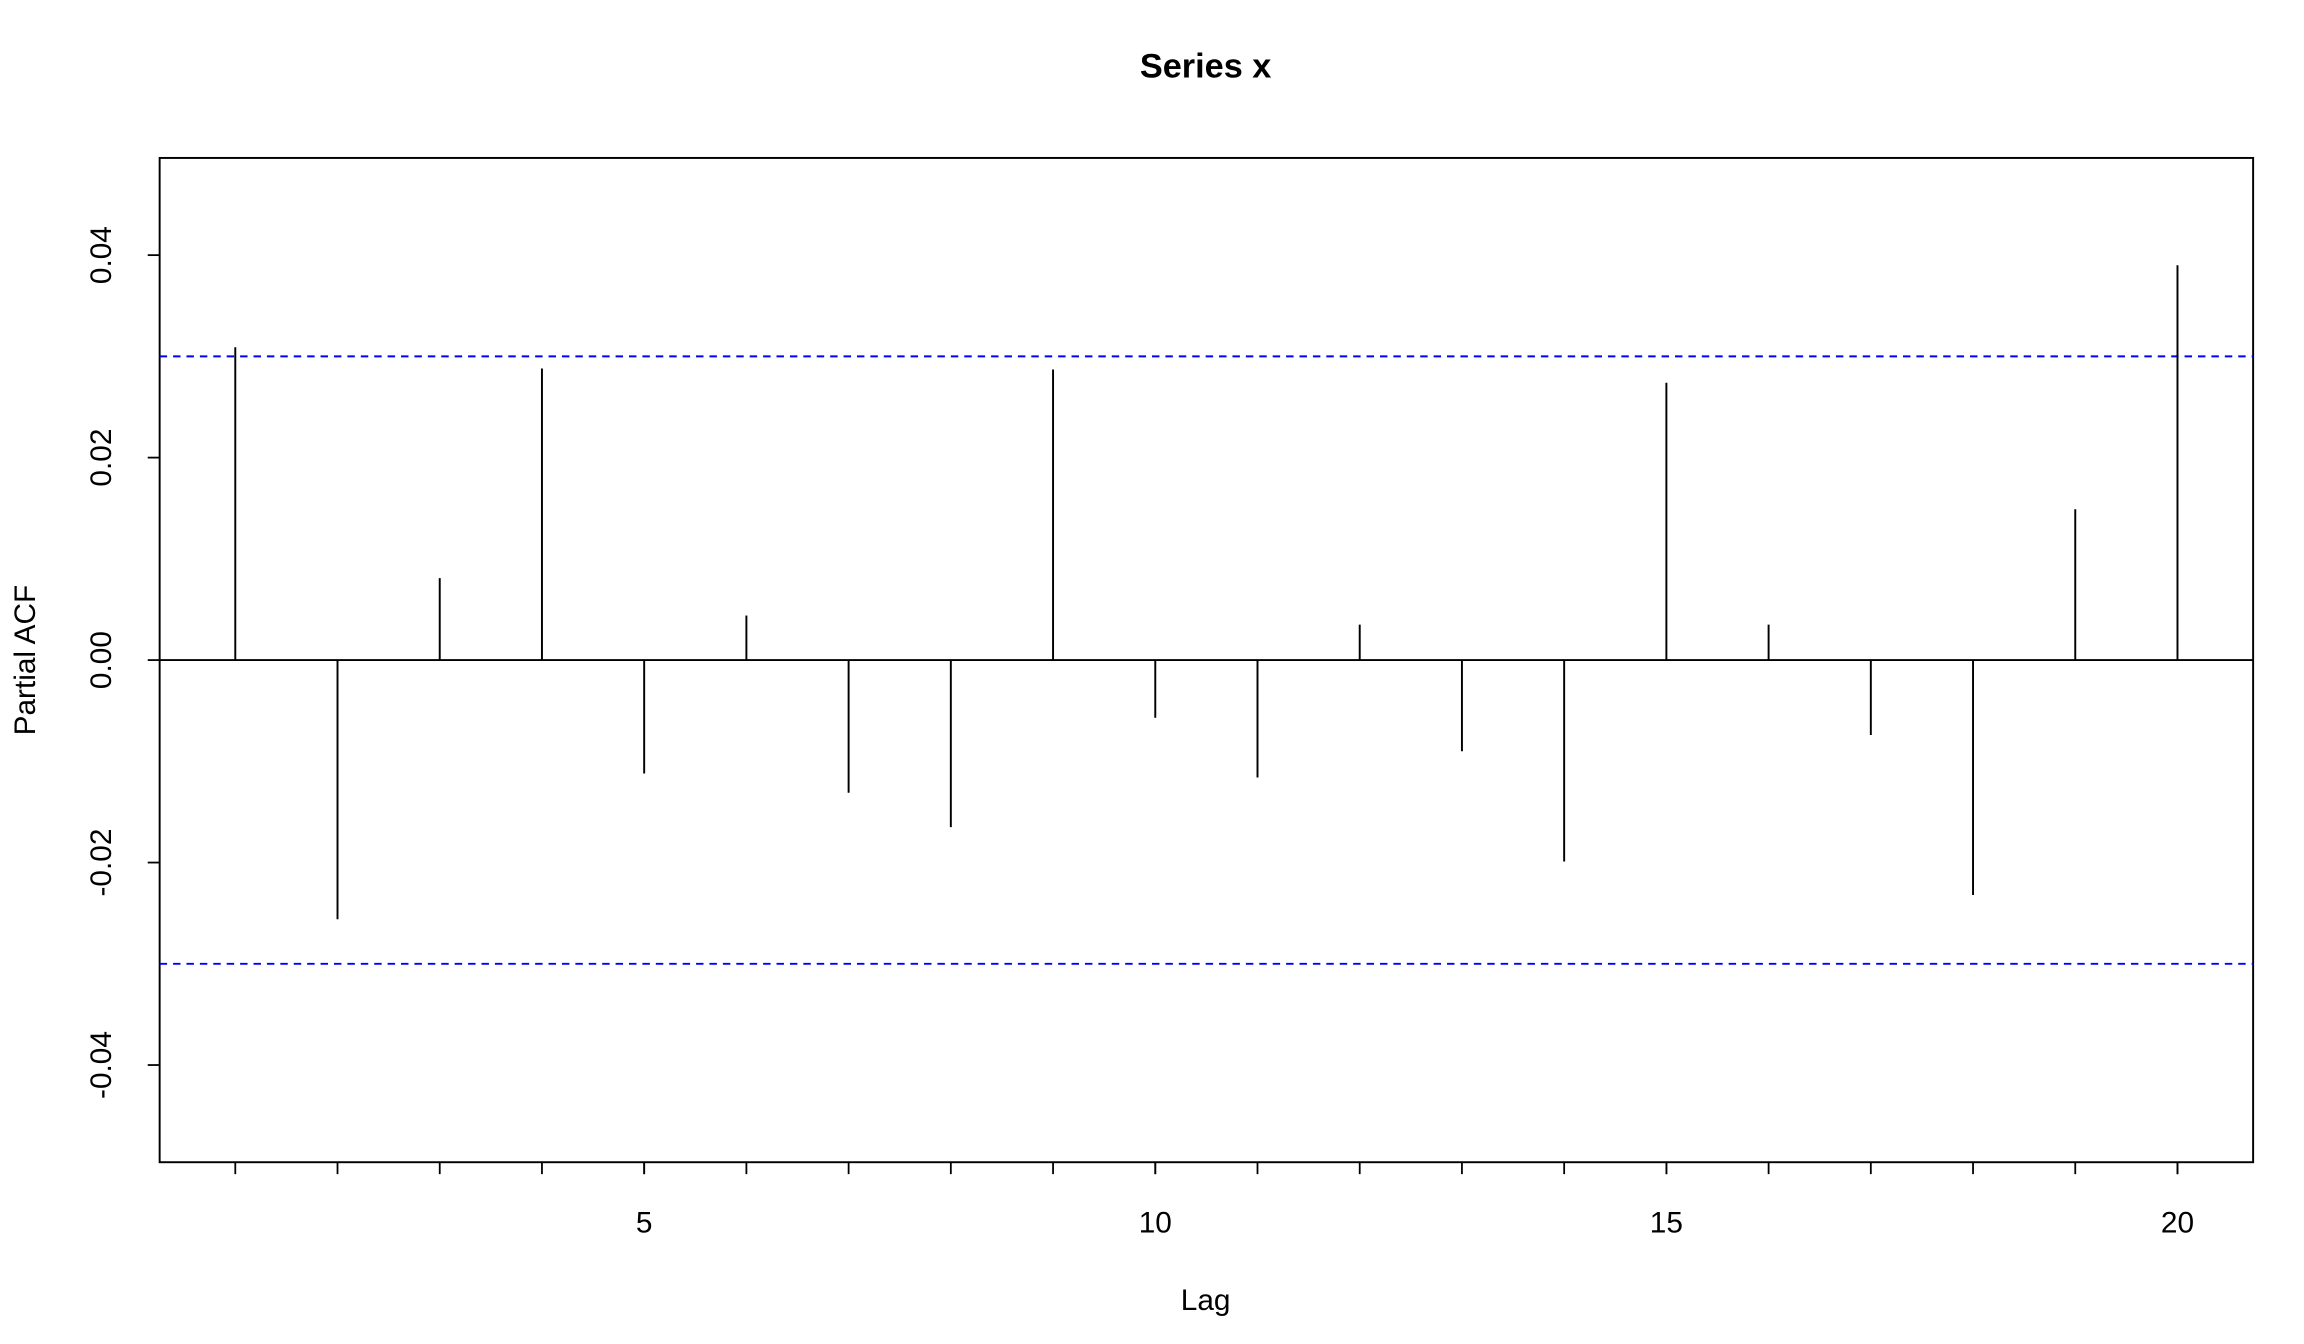  What do you see at coordinates (101, 660) in the screenshot?
I see `y-tick-label: 0.00` at bounding box center [101, 660].